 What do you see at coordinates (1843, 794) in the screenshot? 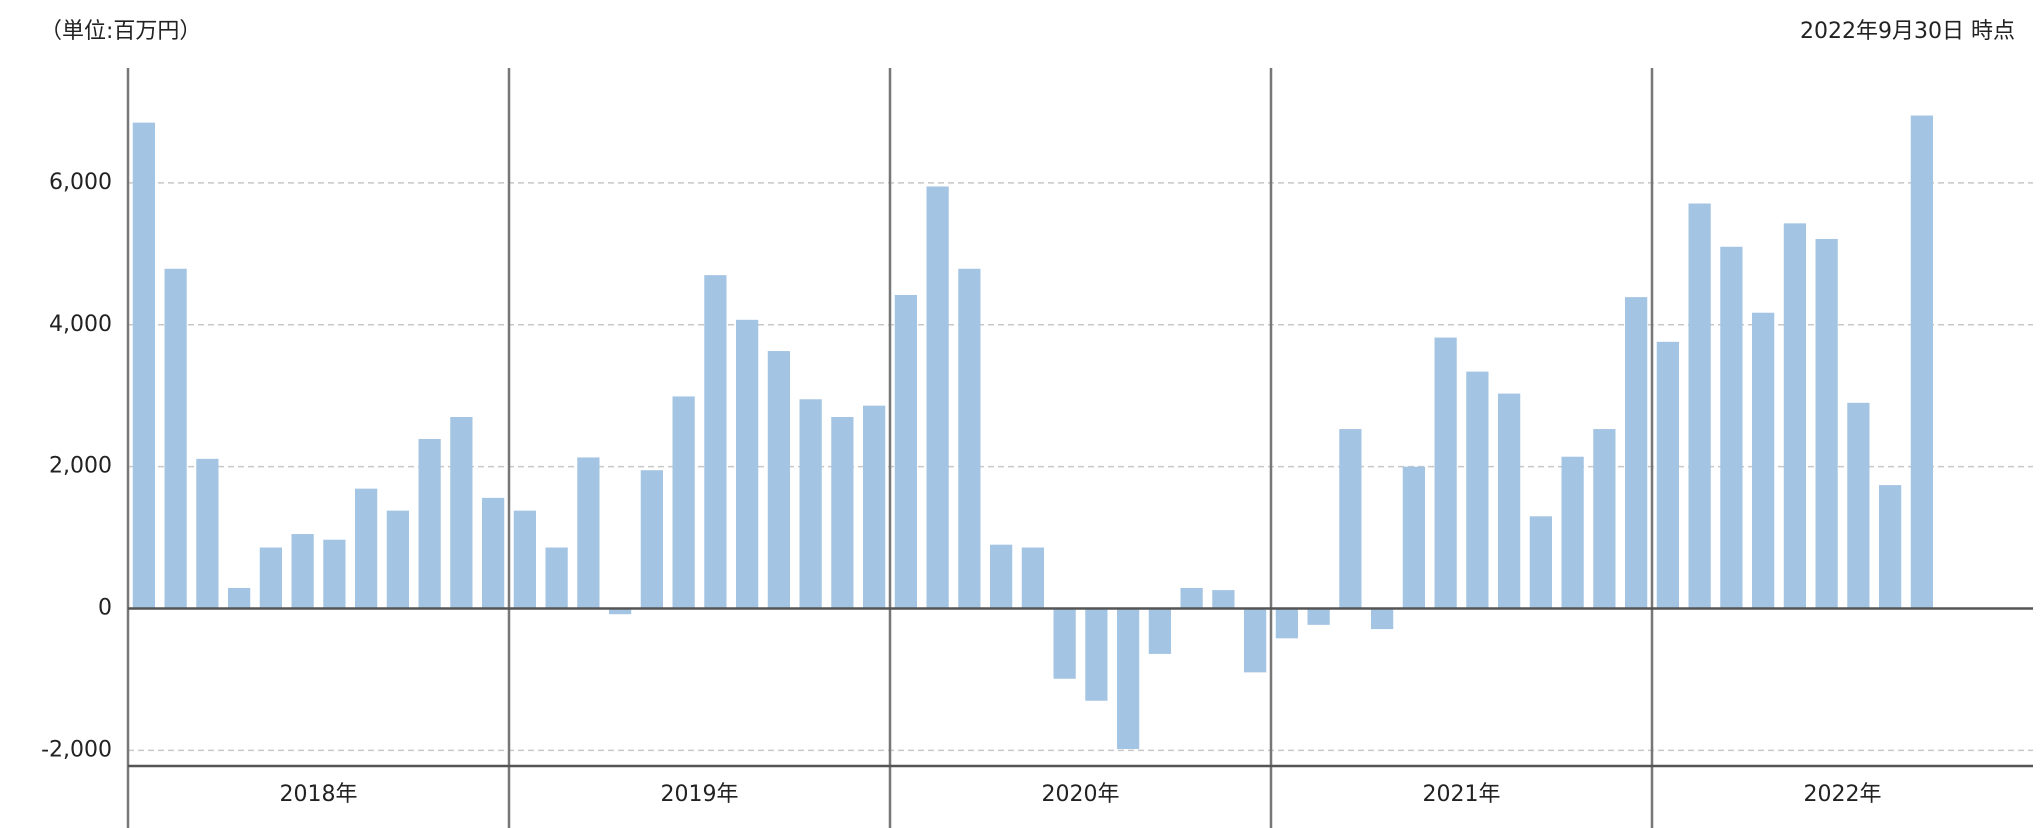
I see `year-label: 2022年` at bounding box center [1843, 794].